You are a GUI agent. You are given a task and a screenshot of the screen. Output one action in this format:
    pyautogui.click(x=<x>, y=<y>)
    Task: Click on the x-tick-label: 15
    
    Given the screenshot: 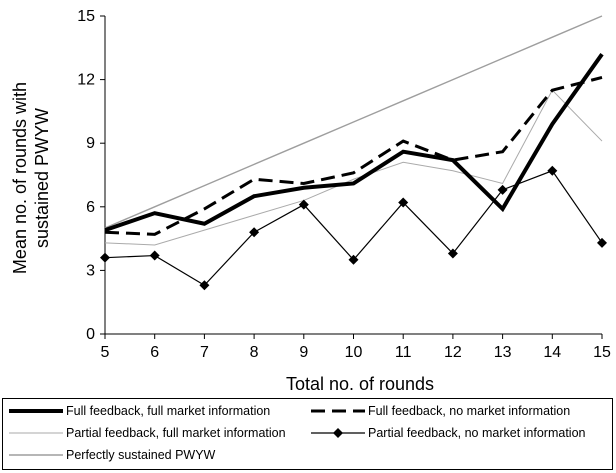 What is the action you would take?
    pyautogui.click(x=602, y=352)
    